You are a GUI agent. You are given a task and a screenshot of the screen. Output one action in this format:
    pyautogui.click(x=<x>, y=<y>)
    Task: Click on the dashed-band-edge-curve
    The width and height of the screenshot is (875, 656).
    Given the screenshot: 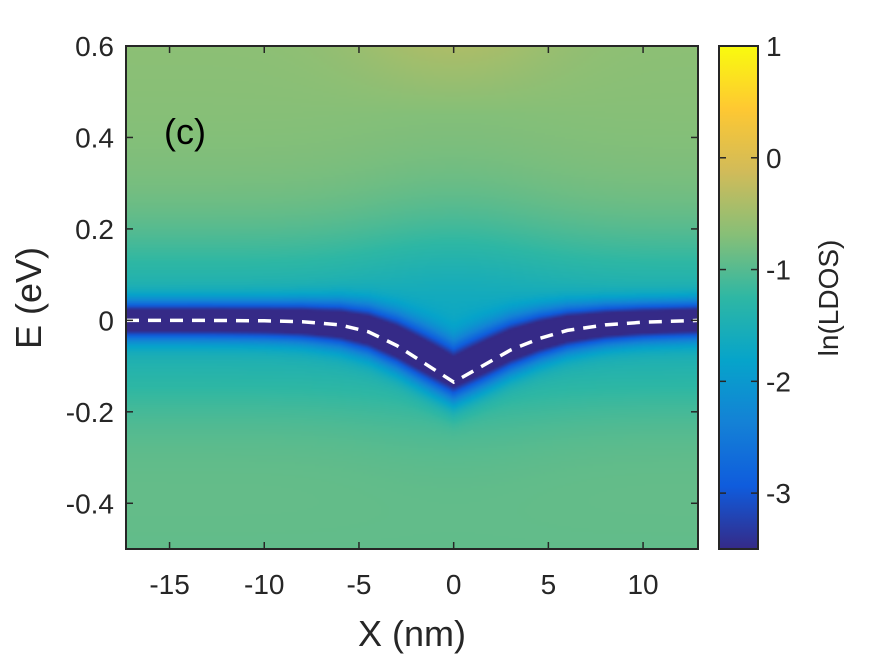 What is the action you would take?
    pyautogui.click(x=412, y=351)
    